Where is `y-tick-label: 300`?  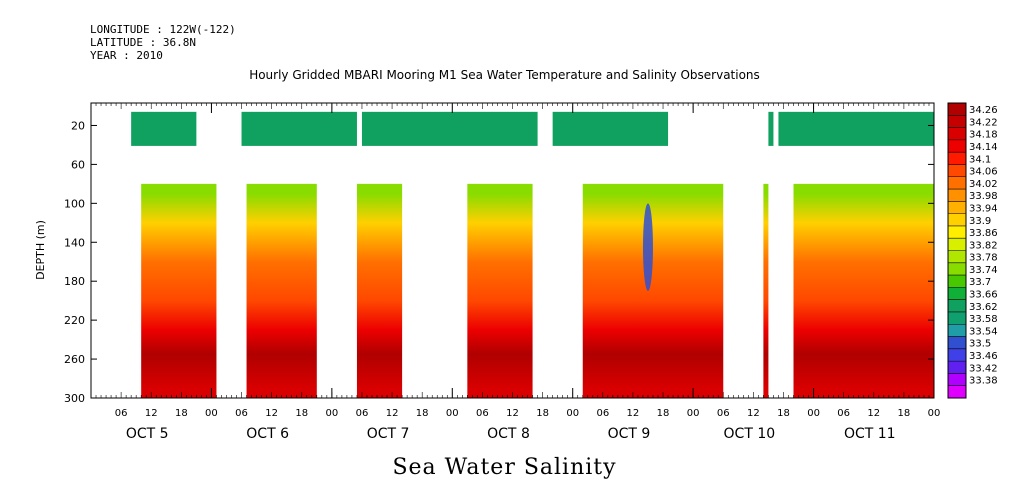 y-tick-label: 300 is located at coordinates (74, 398).